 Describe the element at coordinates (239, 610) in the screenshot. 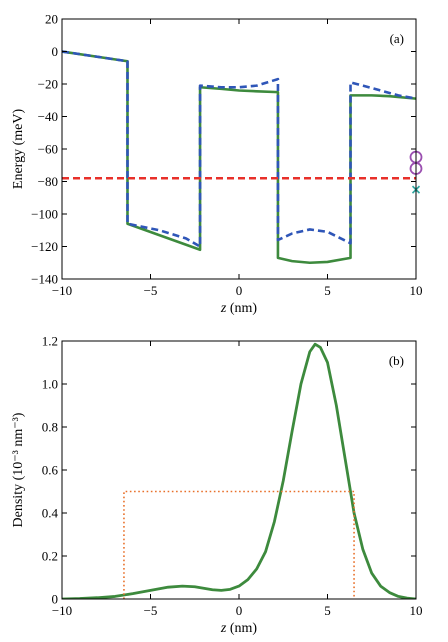

I see `panel-b-xtick-label-2: 0` at that location.